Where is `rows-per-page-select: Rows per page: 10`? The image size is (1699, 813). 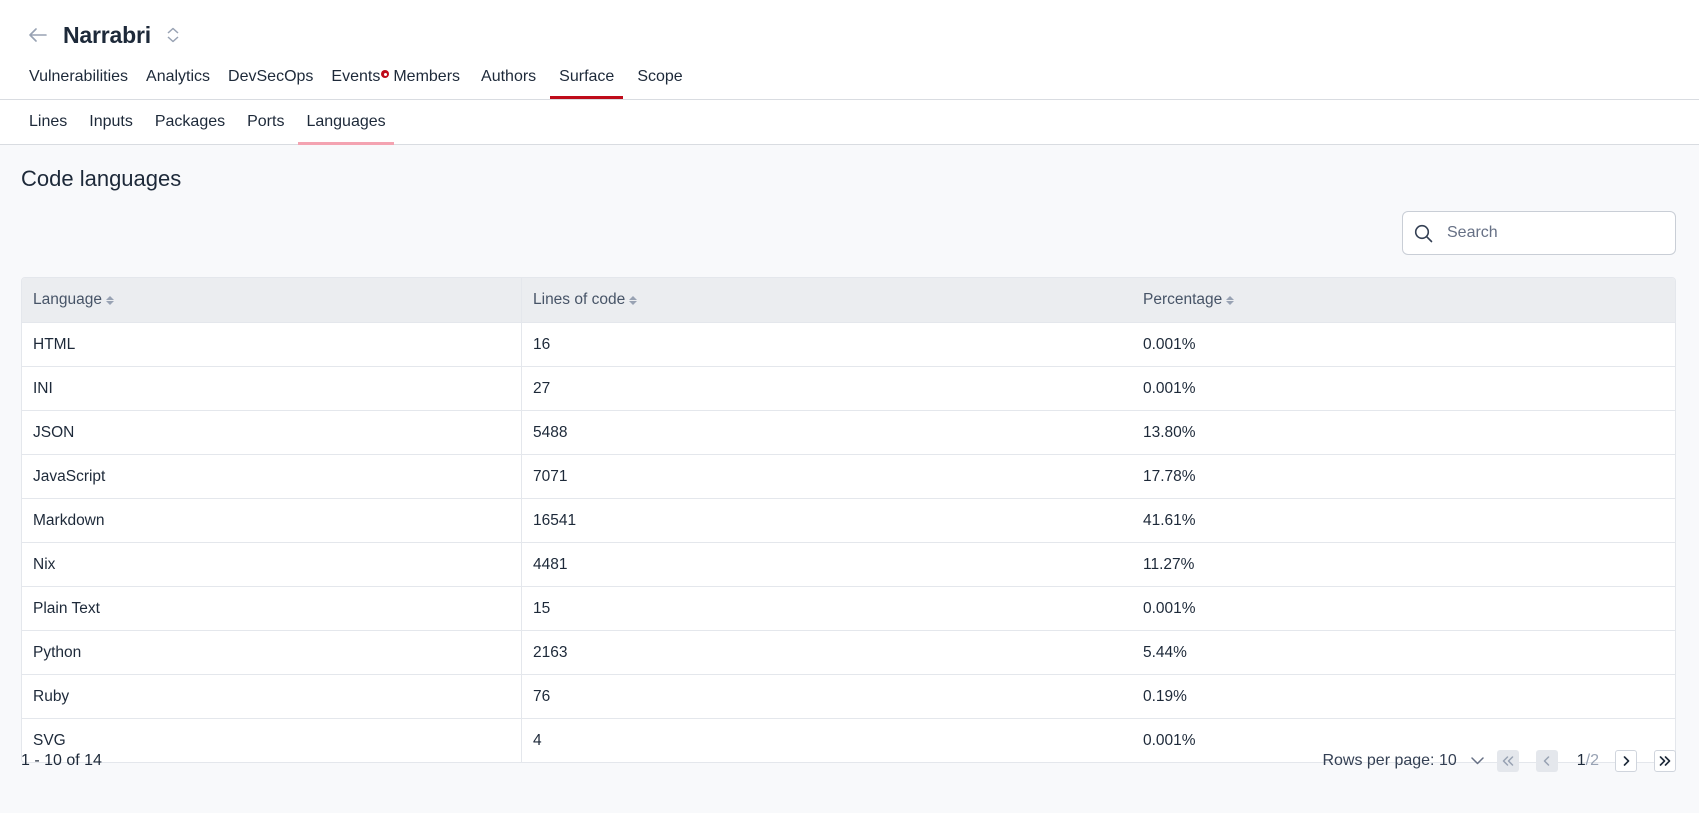
rows-per-page-select: Rows per page: 10 is located at coordinates (1403, 761).